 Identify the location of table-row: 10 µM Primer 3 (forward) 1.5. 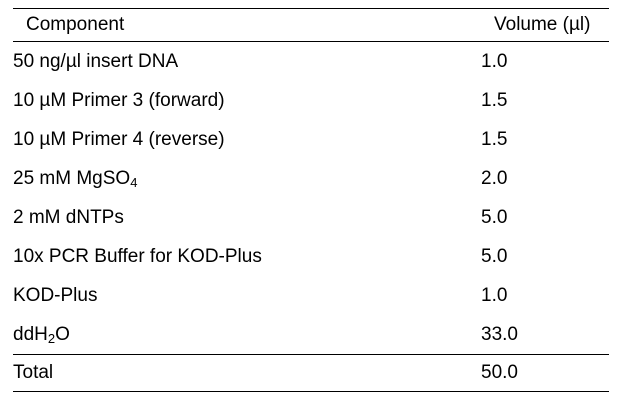
(311, 100).